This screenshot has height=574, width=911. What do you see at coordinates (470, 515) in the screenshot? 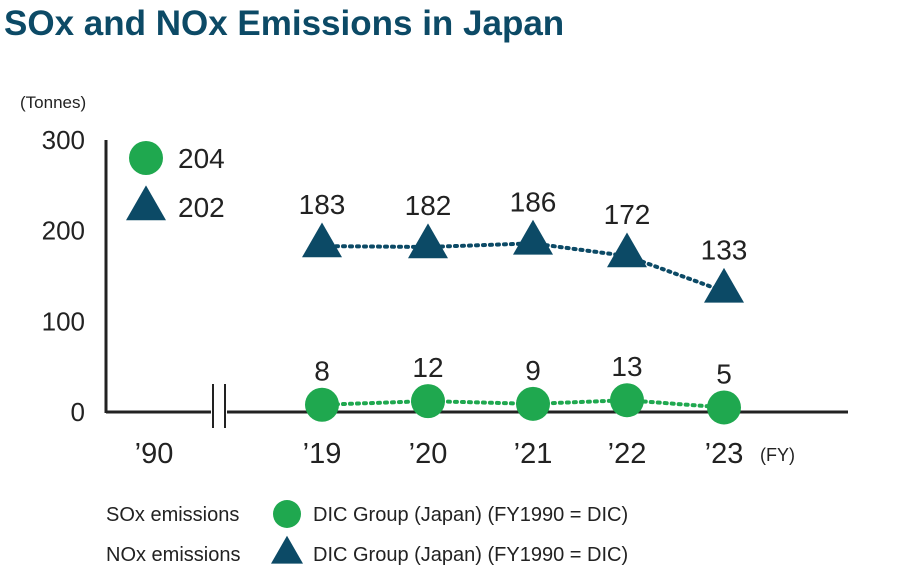
I see `legend-sox-description: DIC Group (Japan) (FY1990 = DIC)` at bounding box center [470, 515].